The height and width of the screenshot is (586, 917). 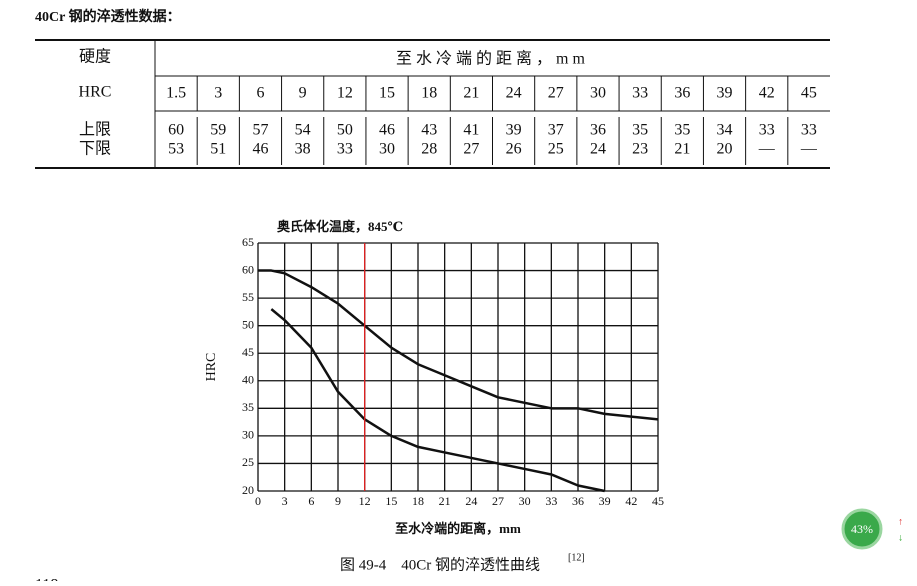 What do you see at coordinates (471, 501) in the screenshot?
I see `x-tick-label: 24` at bounding box center [471, 501].